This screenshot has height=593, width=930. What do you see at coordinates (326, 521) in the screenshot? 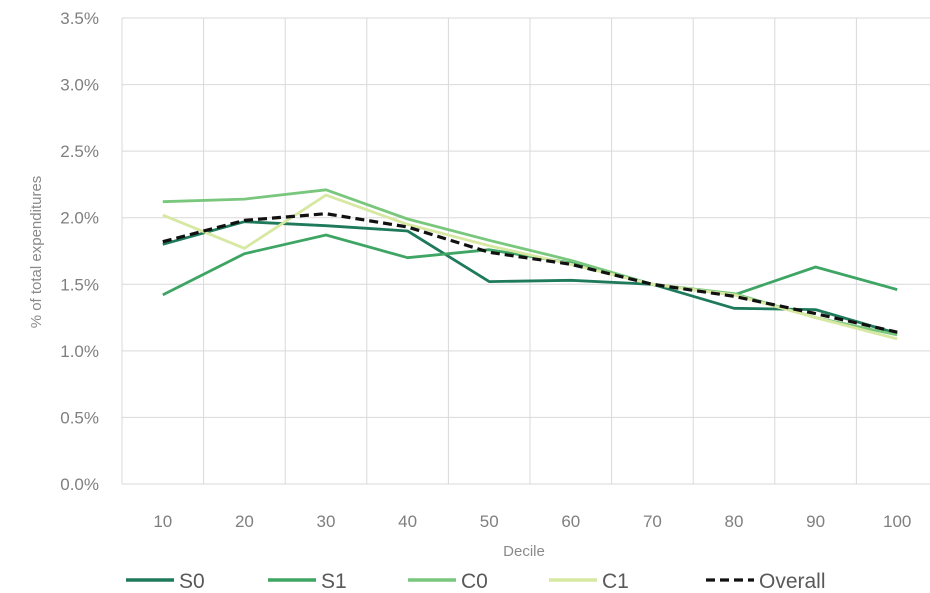
I see `x-tick-label: 30` at bounding box center [326, 521].